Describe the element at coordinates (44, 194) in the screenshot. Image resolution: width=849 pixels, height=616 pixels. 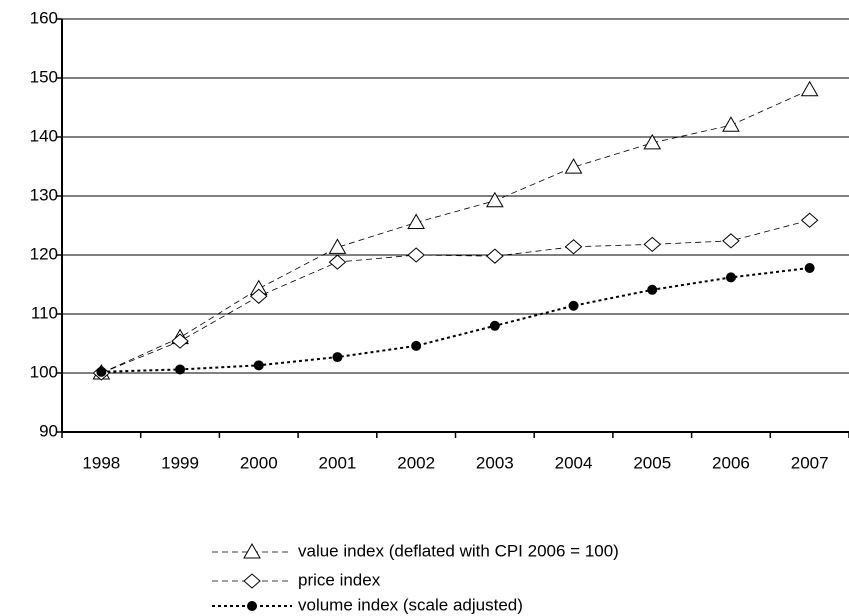
I see `y-tick-label: 130` at that location.